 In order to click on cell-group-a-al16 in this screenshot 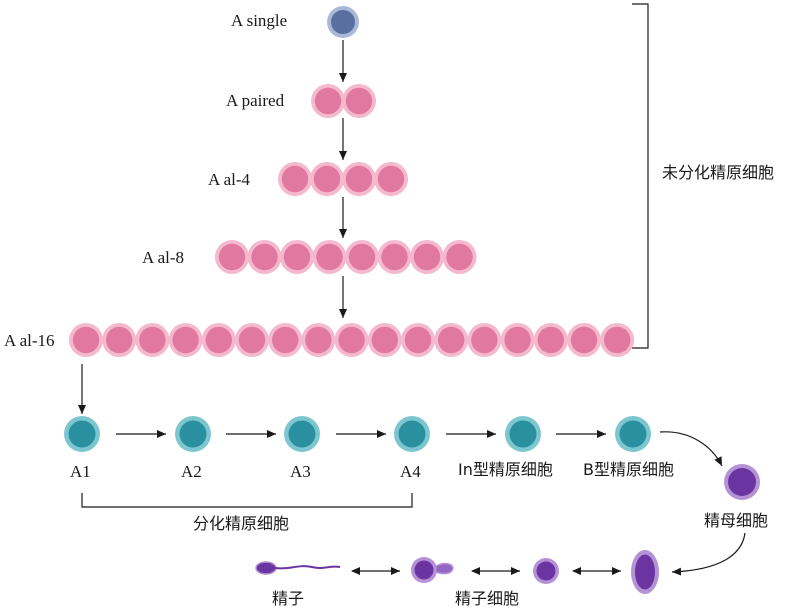, I will do `click(352, 340)`.